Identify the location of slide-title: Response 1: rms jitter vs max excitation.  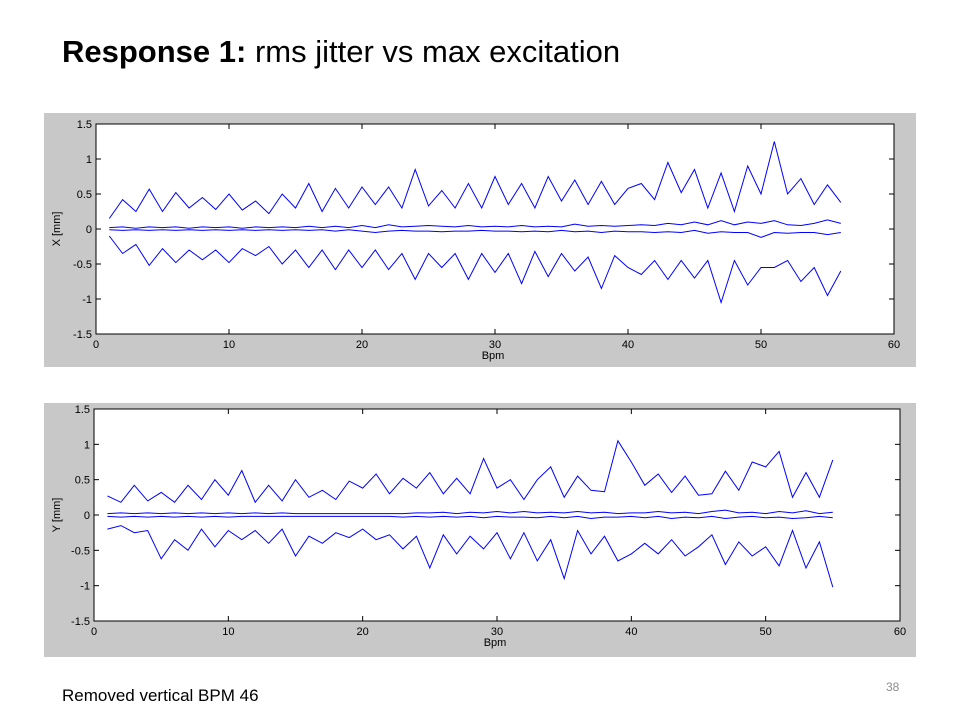
(341, 52).